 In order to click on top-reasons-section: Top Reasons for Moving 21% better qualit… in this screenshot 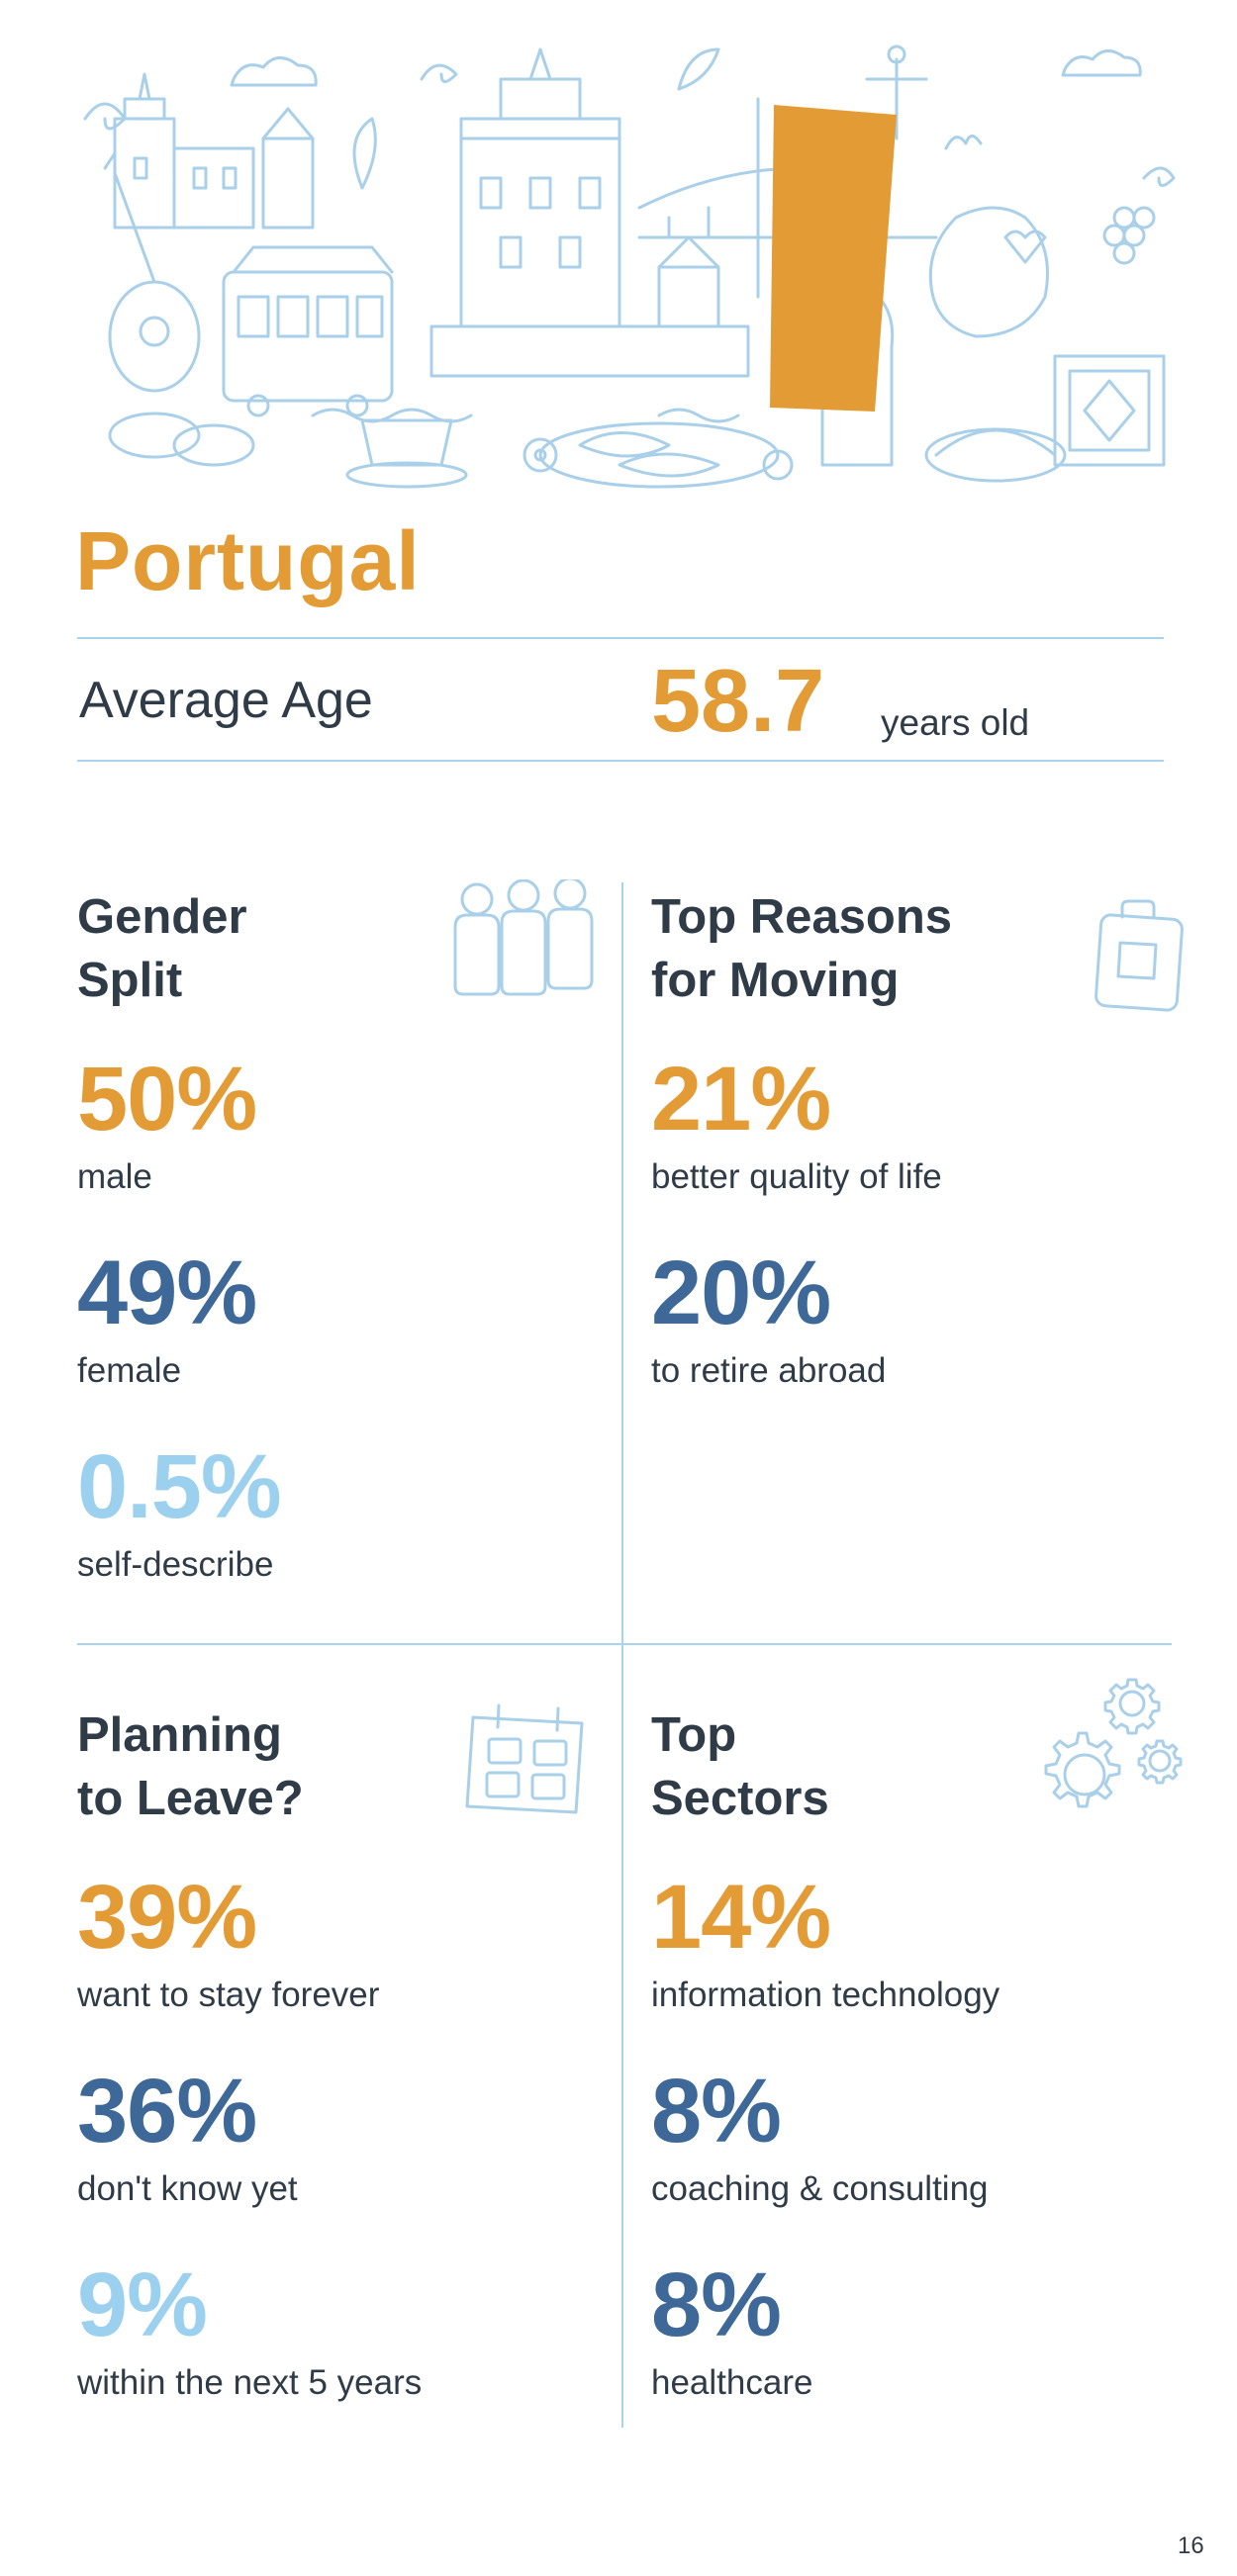, I will do `click(918, 1163)`.